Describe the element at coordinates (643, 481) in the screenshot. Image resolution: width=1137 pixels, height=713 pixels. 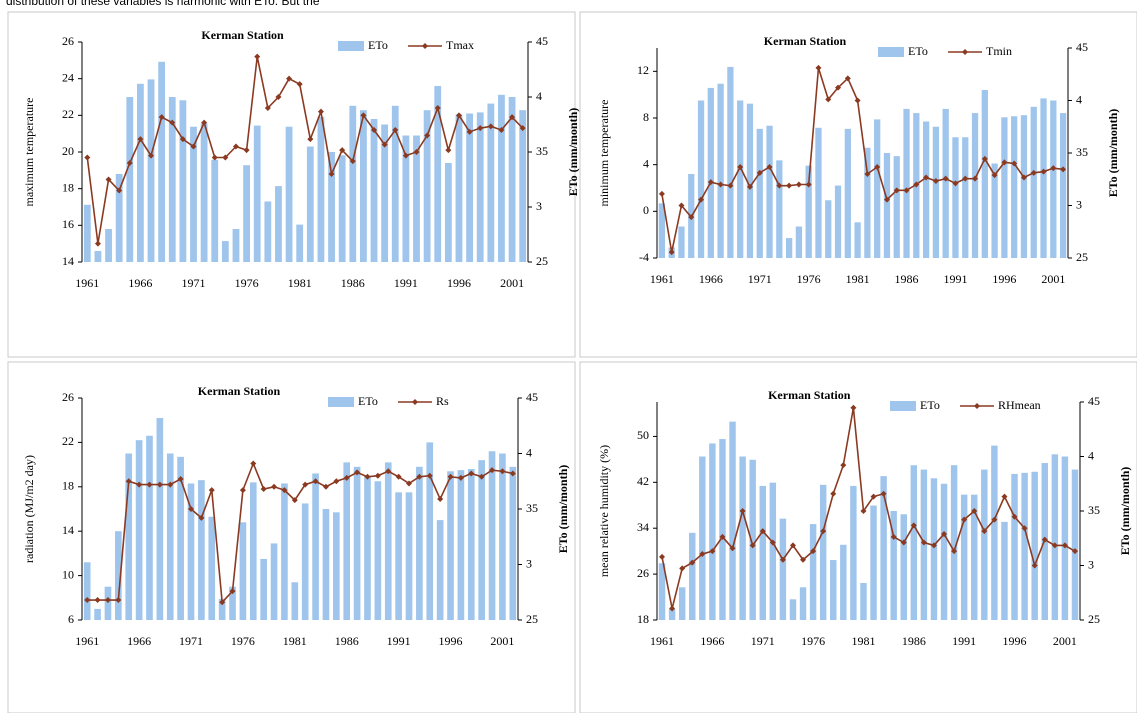
I see `y-tick-label: 42` at that location.